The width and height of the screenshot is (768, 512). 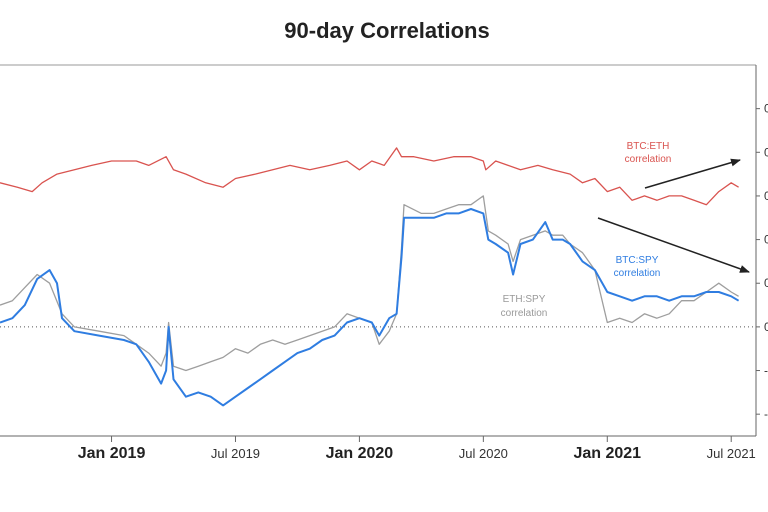 I want to click on x-tick-label: Jul 2020, so click(x=483, y=453).